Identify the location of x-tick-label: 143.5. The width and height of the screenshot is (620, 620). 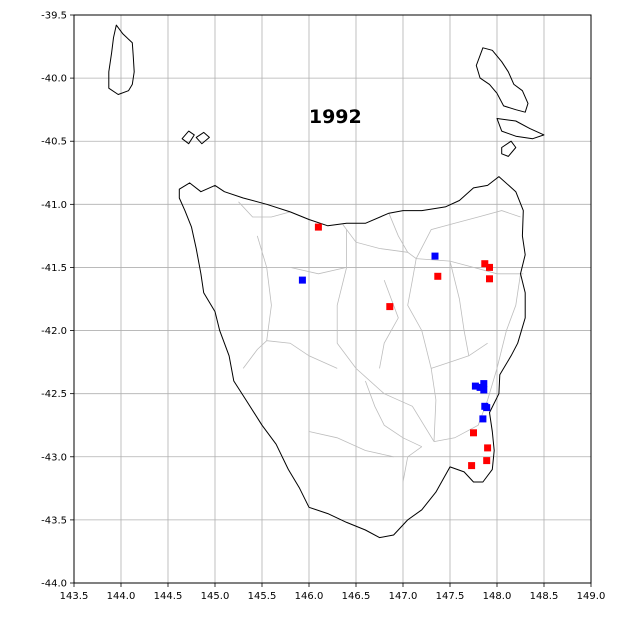
(74, 596).